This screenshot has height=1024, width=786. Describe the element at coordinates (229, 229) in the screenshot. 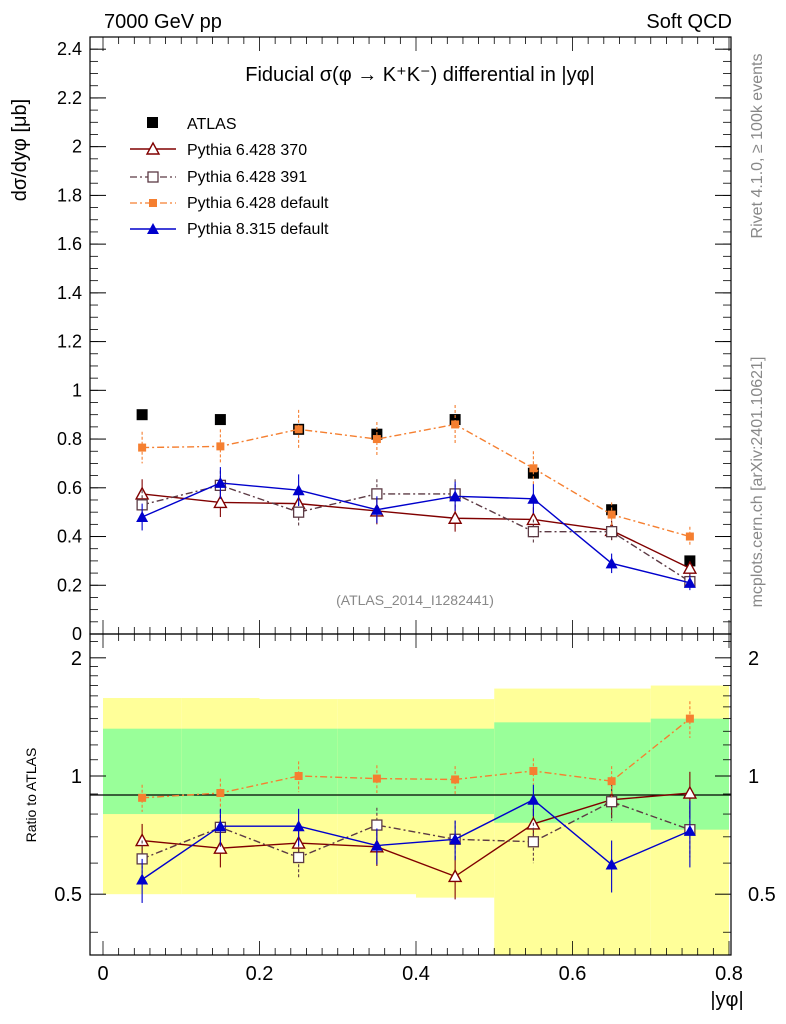

I see `legend-entry-p8: Pythia 8.315 default` at that location.